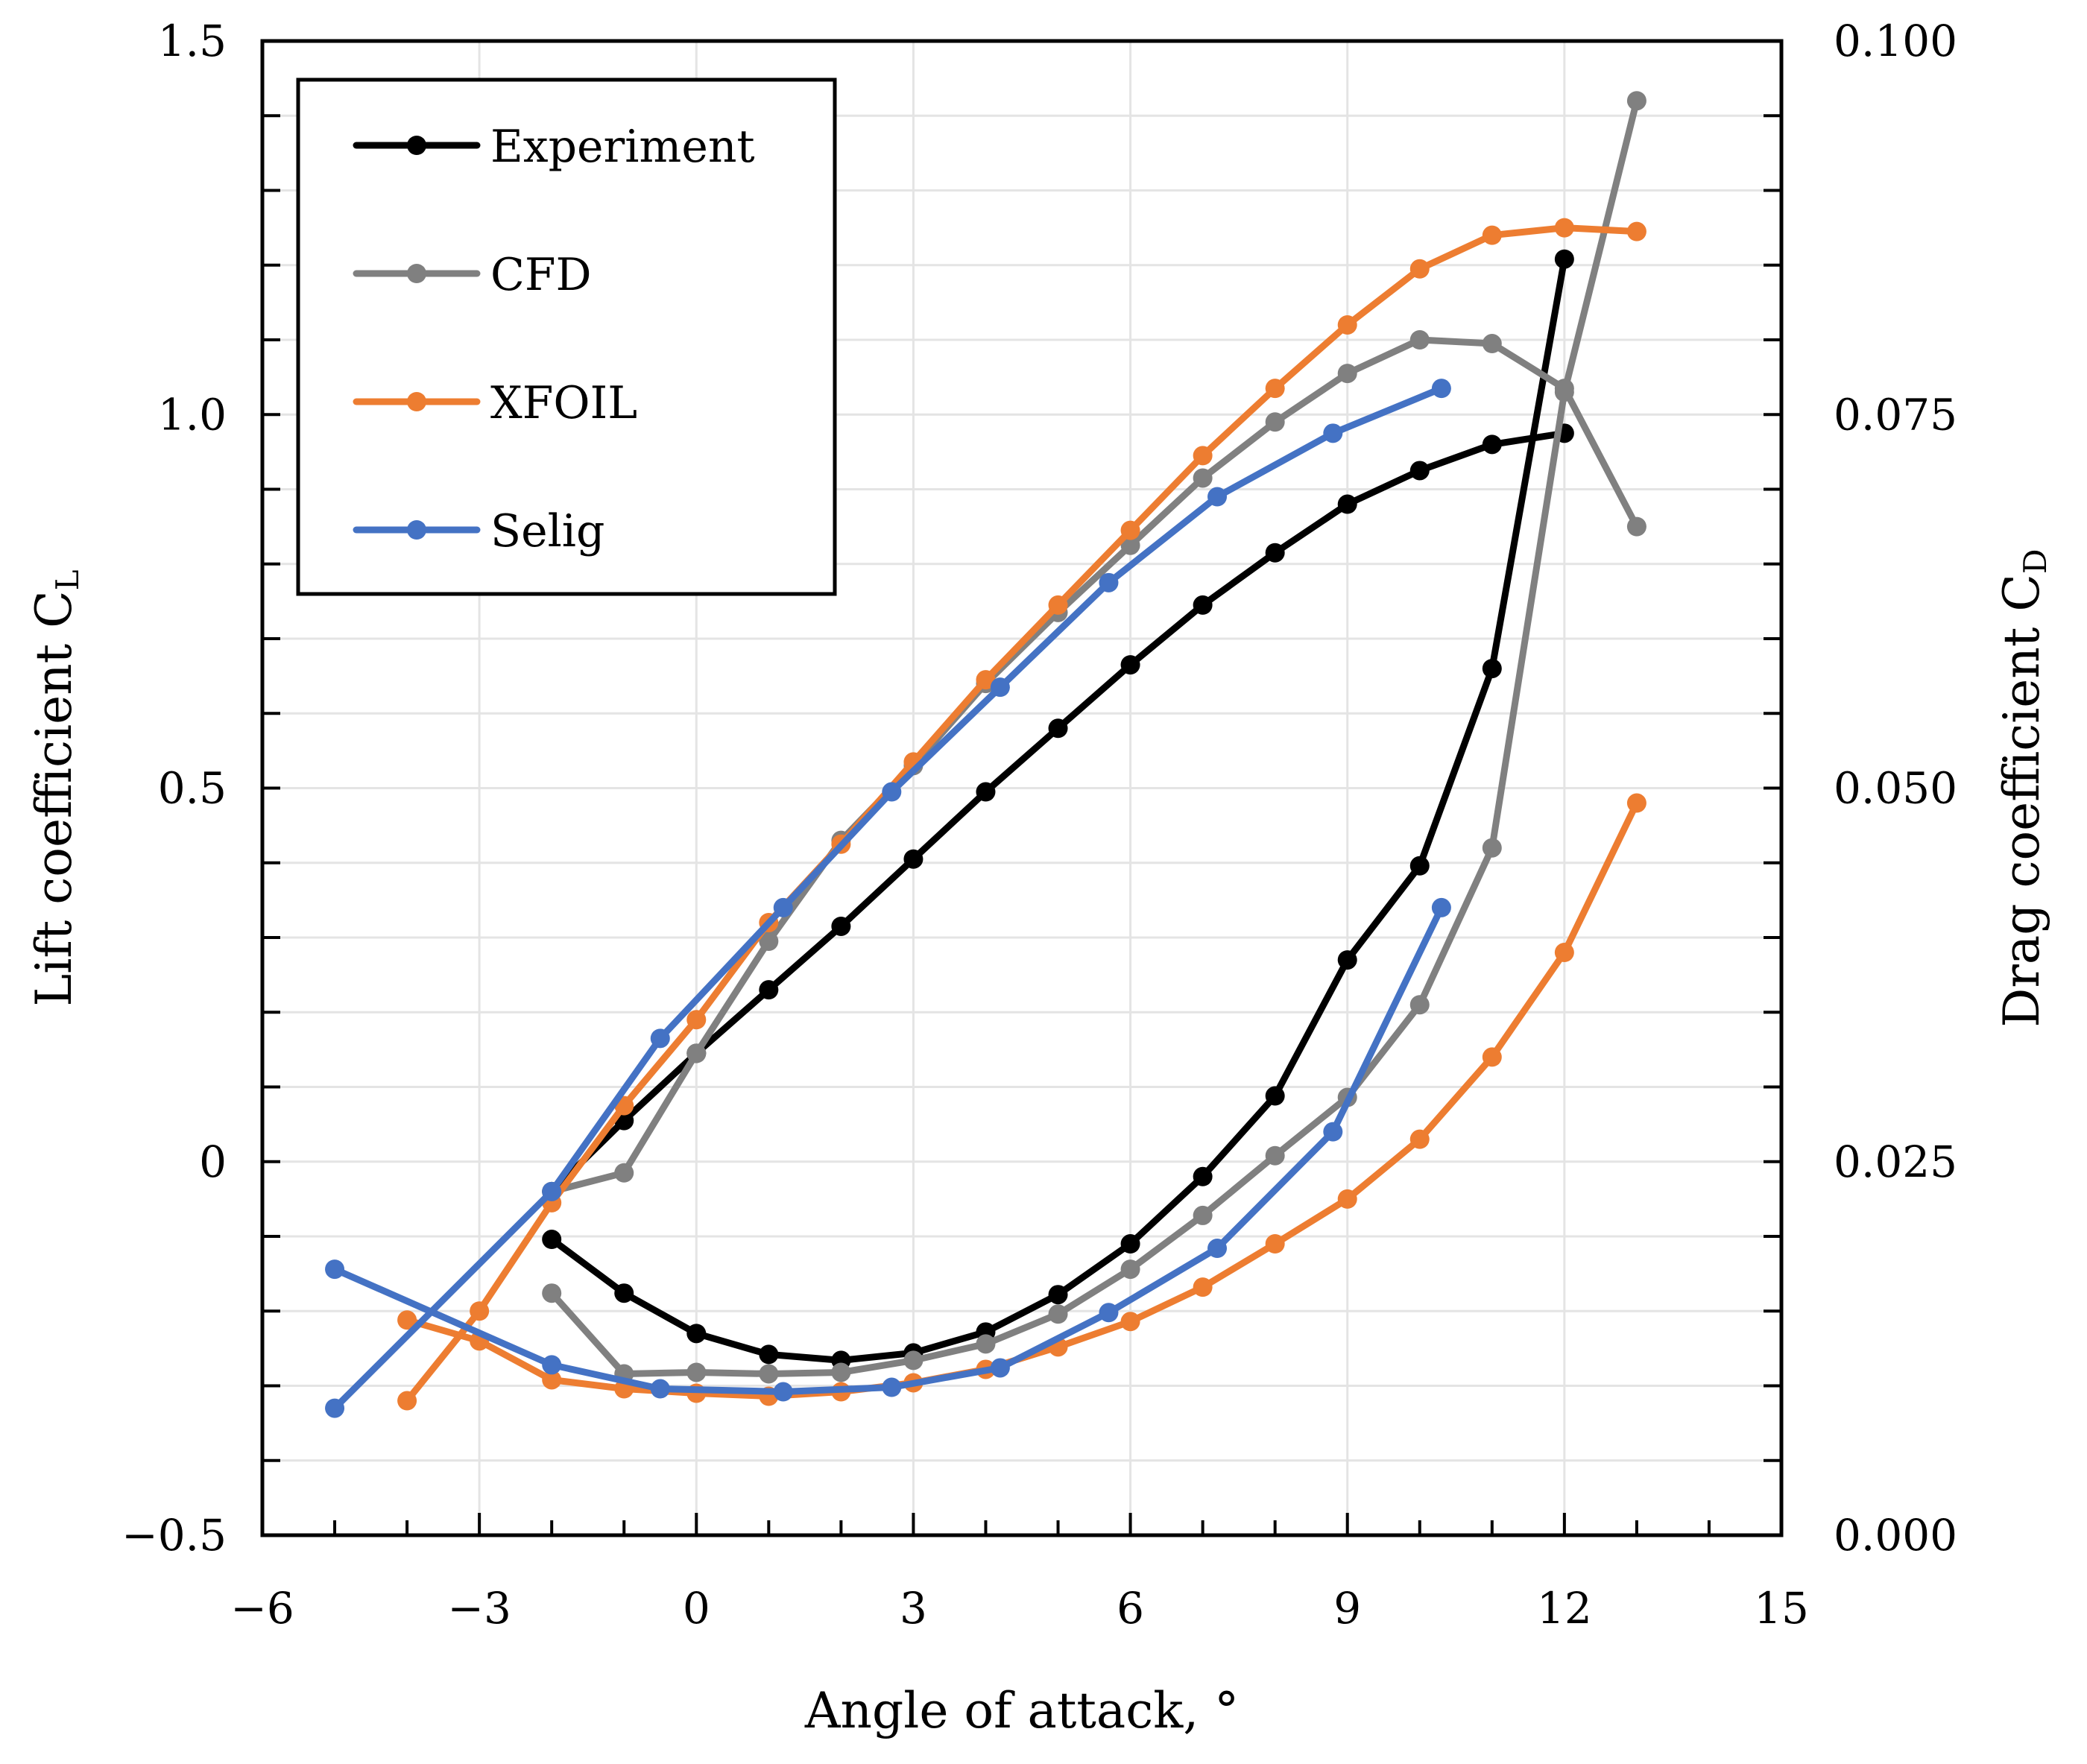 The image size is (2087, 1764). I want to click on y-tick-label: −0.5, so click(174, 1536).